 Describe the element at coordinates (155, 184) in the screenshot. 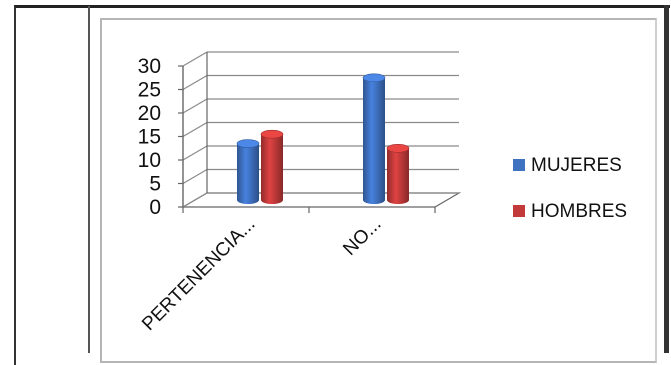

I see `y-tick-label: 5` at that location.